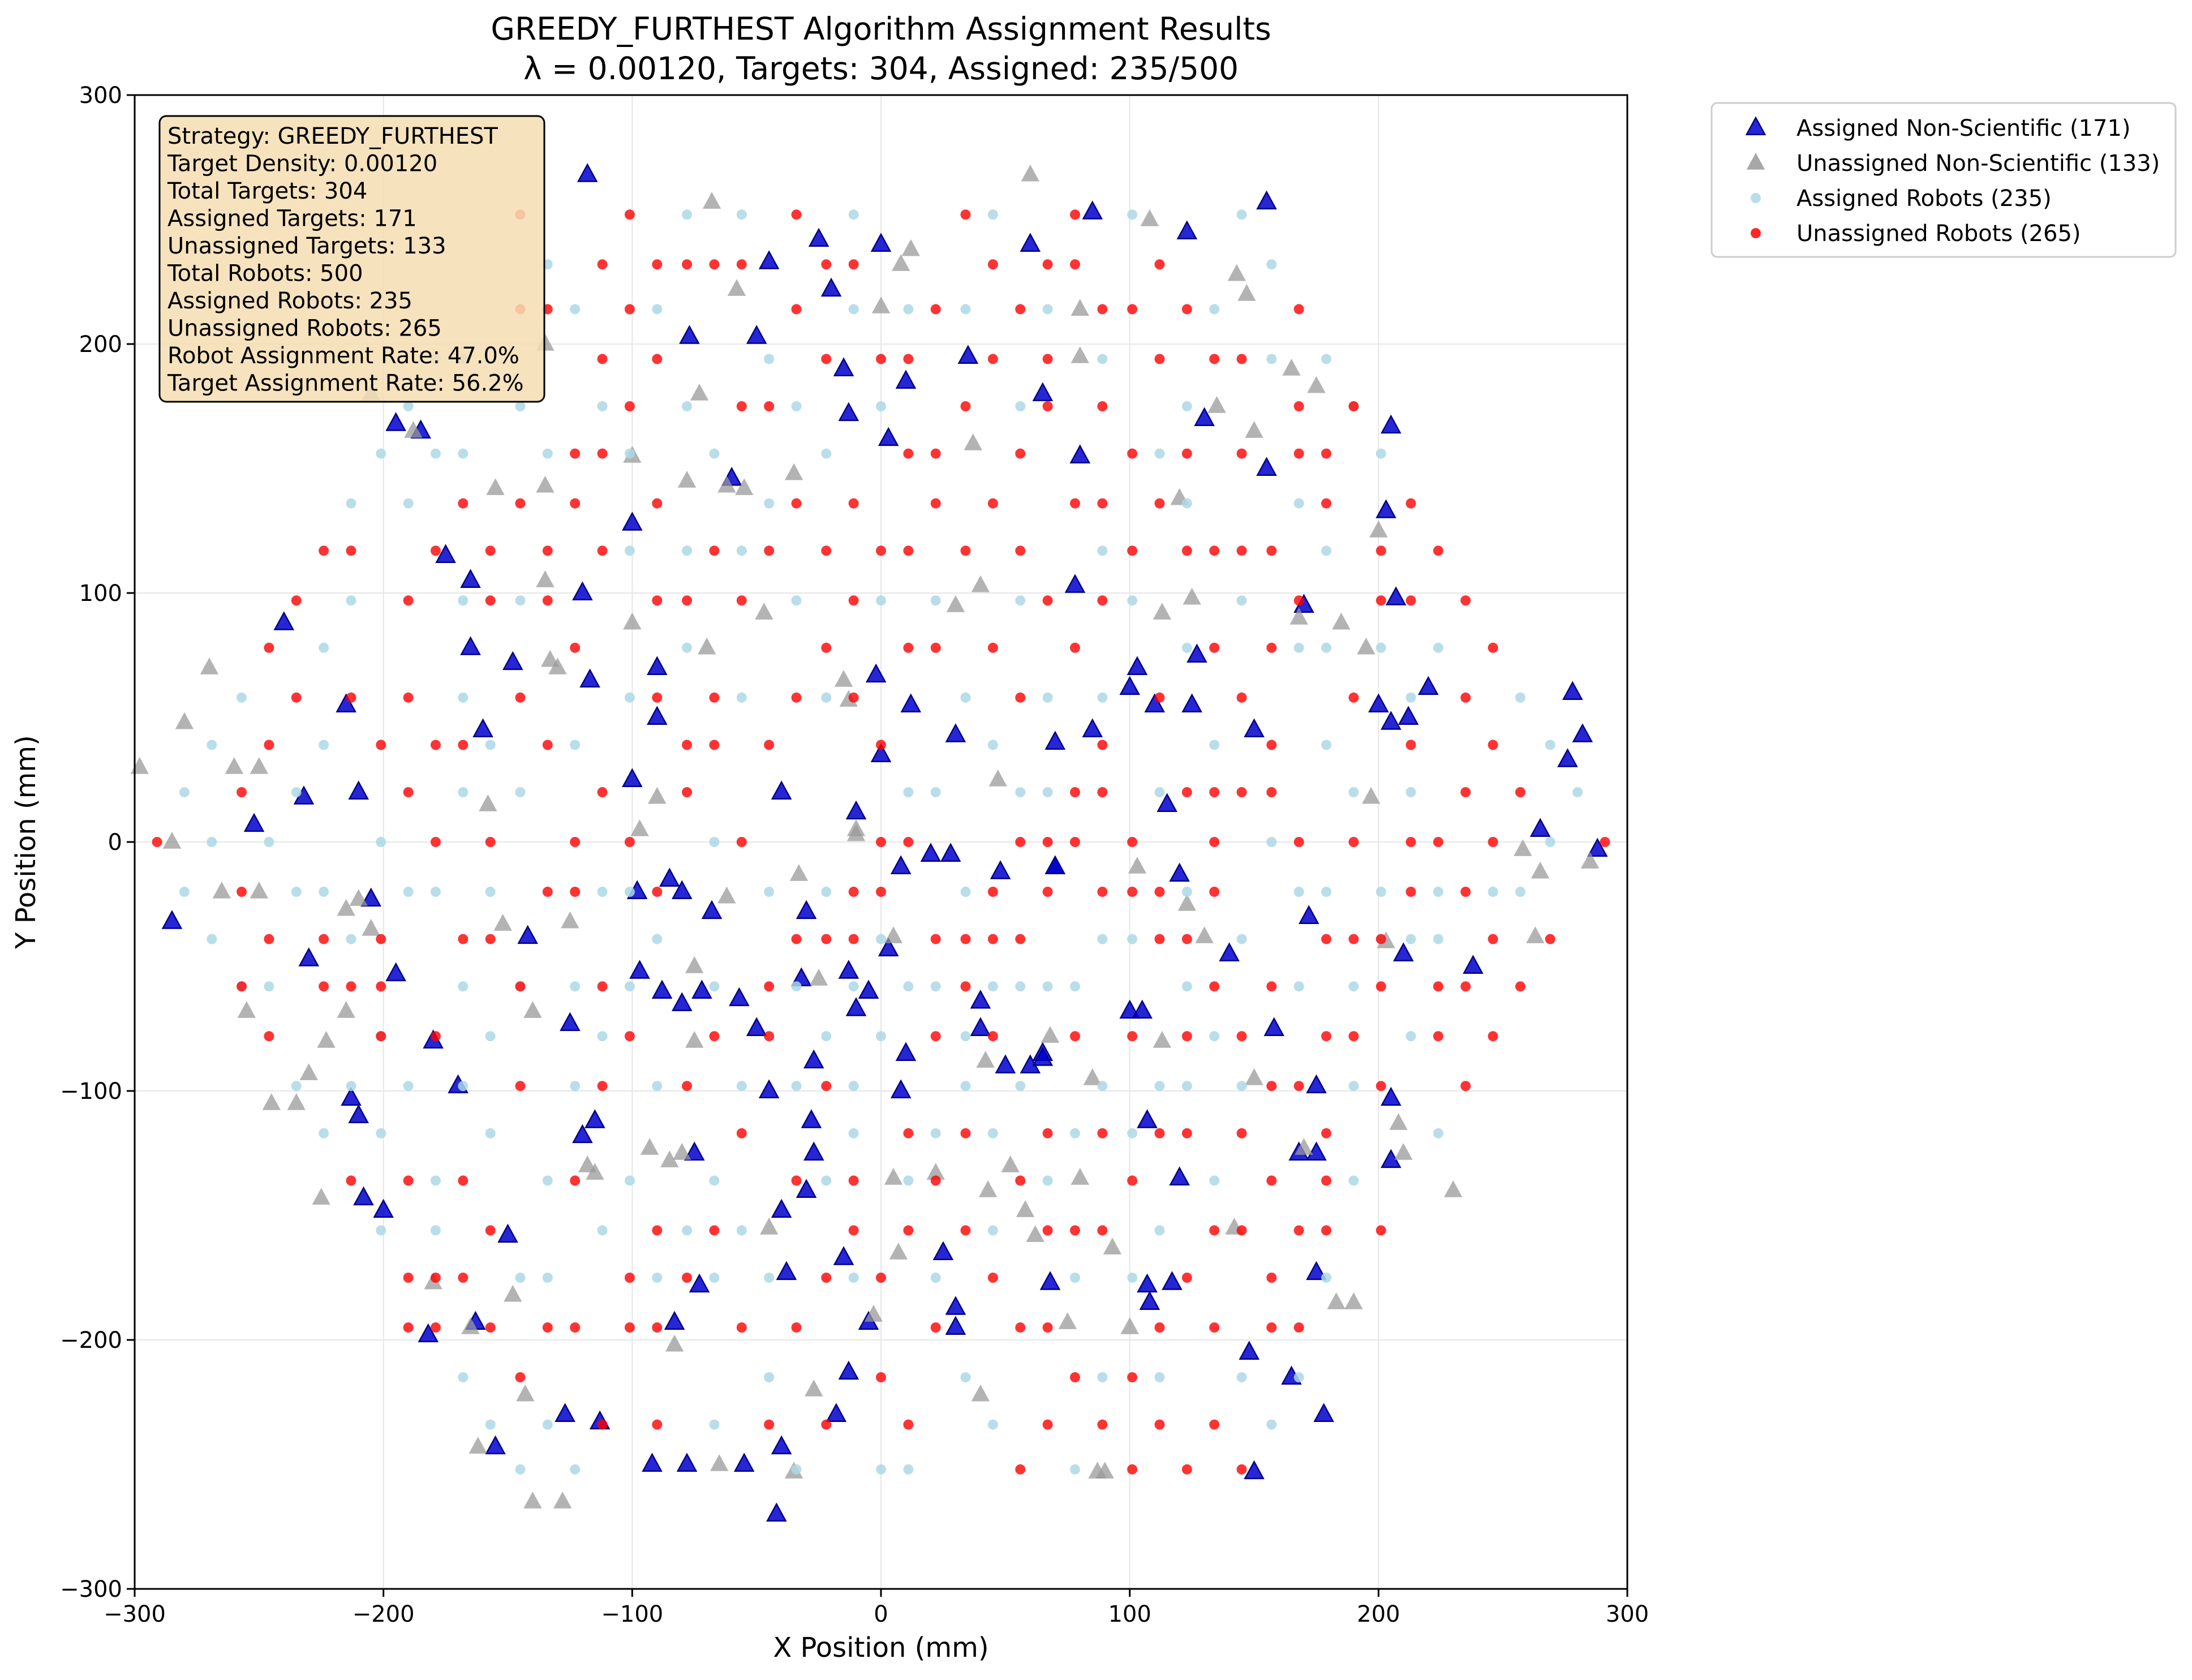 The height and width of the screenshot is (1680, 2192). What do you see at coordinates (351, 259) in the screenshot?
I see `info-box-background` at bounding box center [351, 259].